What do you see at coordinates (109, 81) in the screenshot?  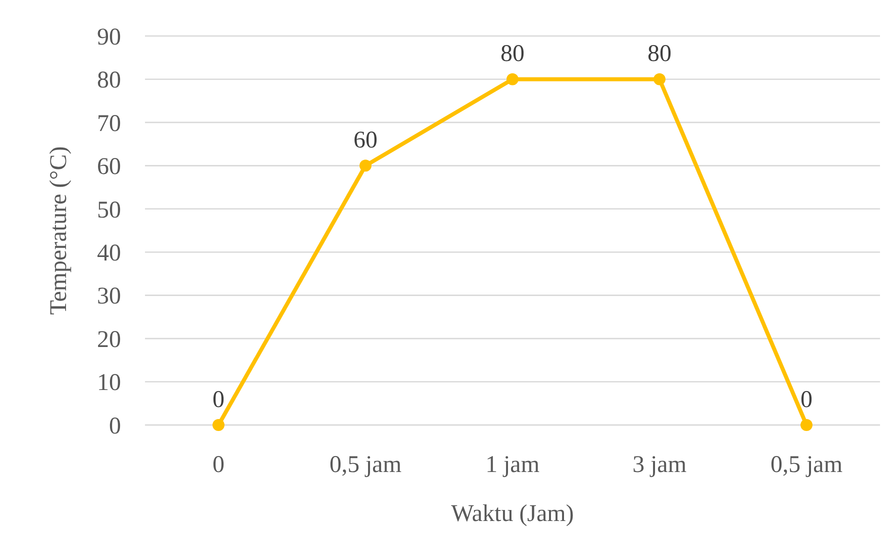 I see `y-tick-label: 80` at bounding box center [109, 81].